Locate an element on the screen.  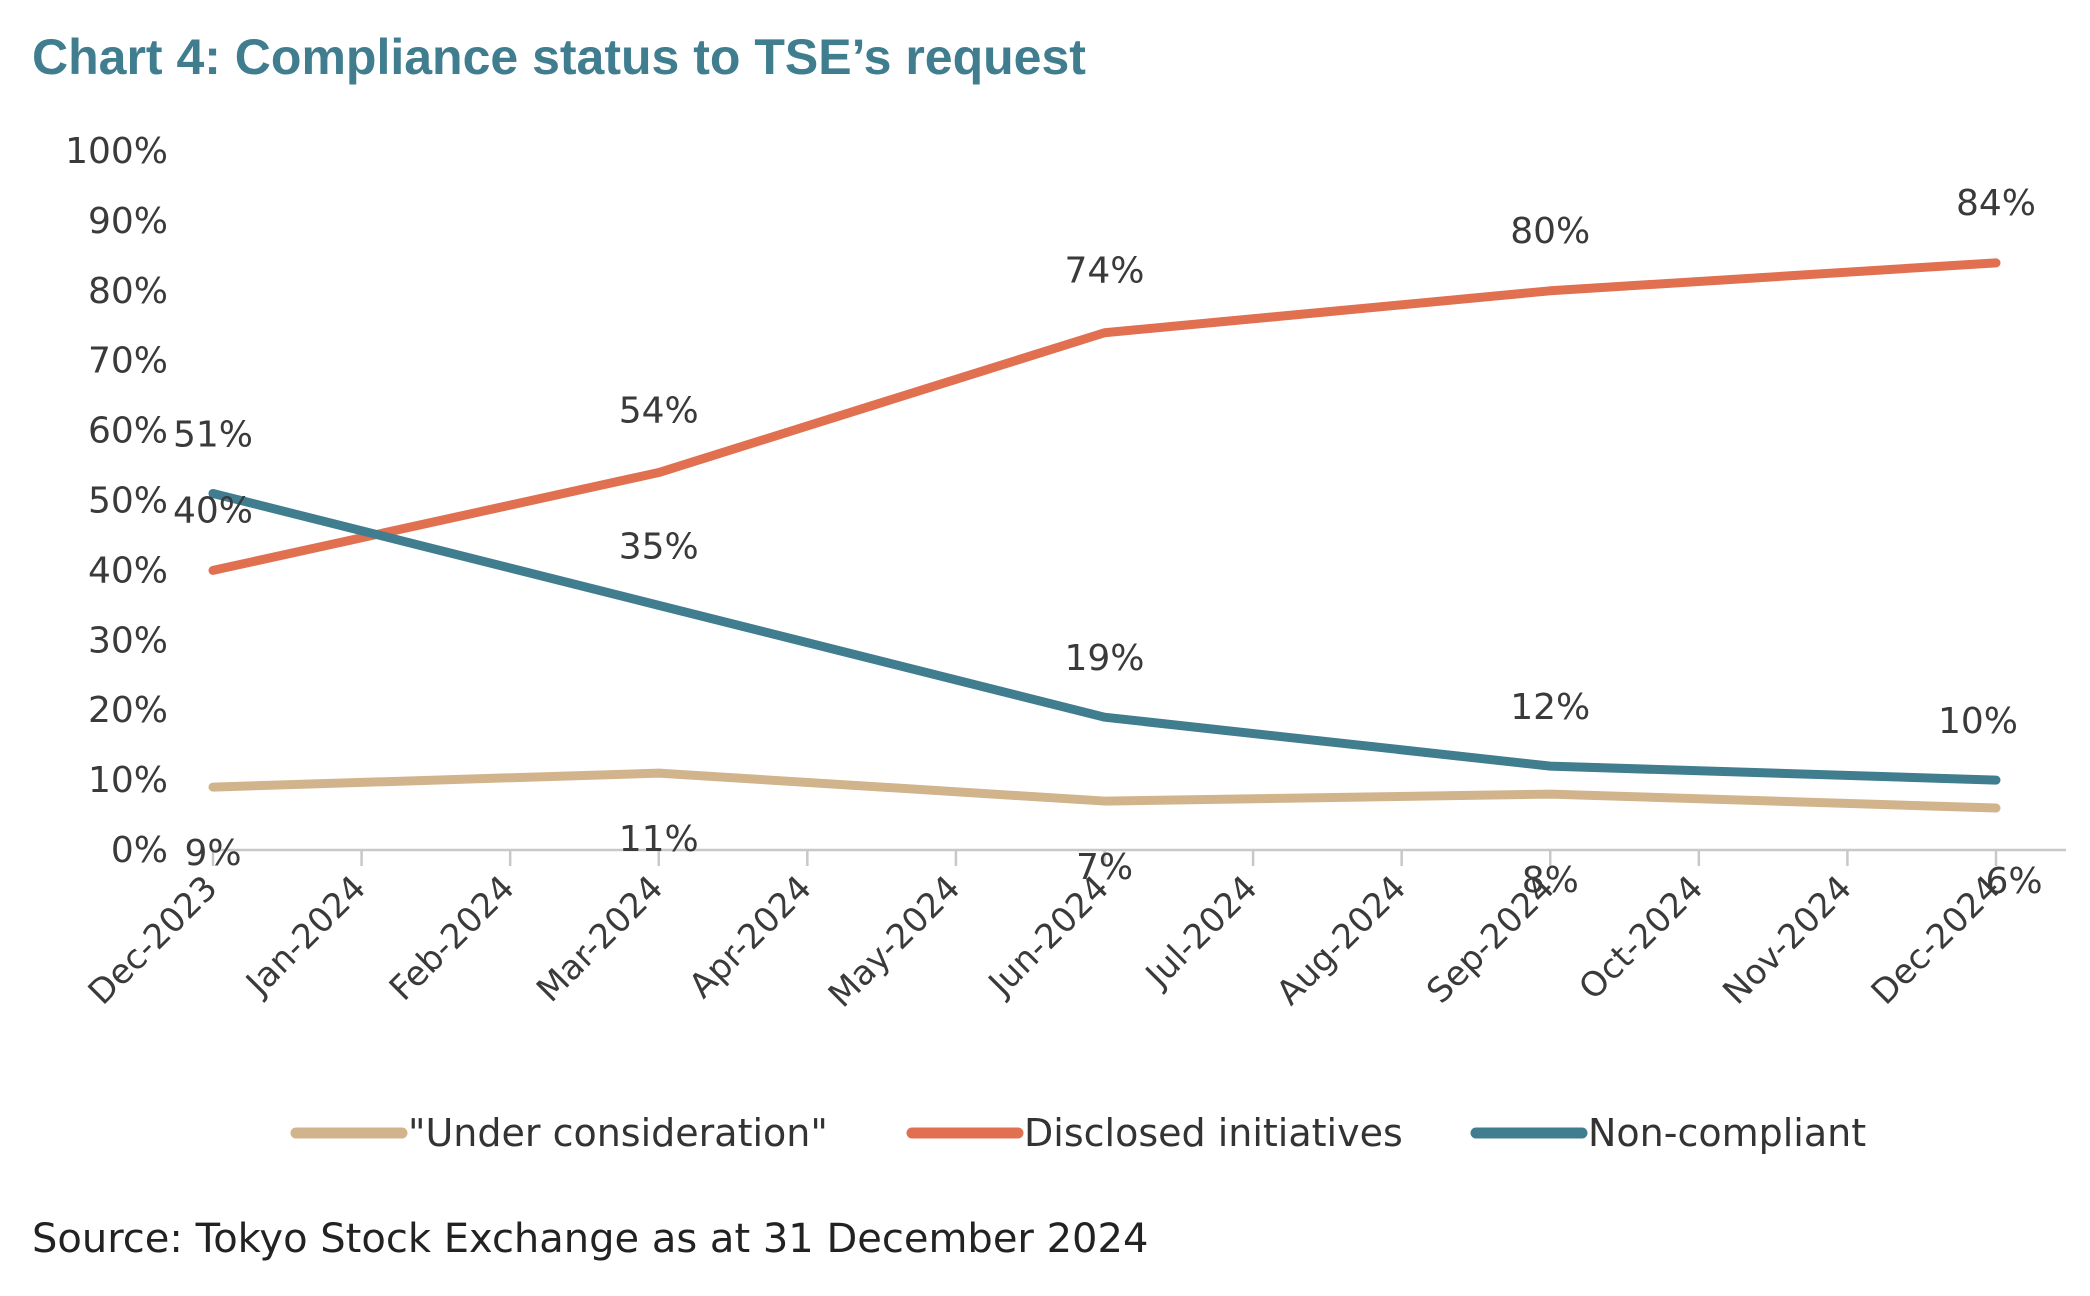
data-label: 80% is located at coordinates (1550, 231).